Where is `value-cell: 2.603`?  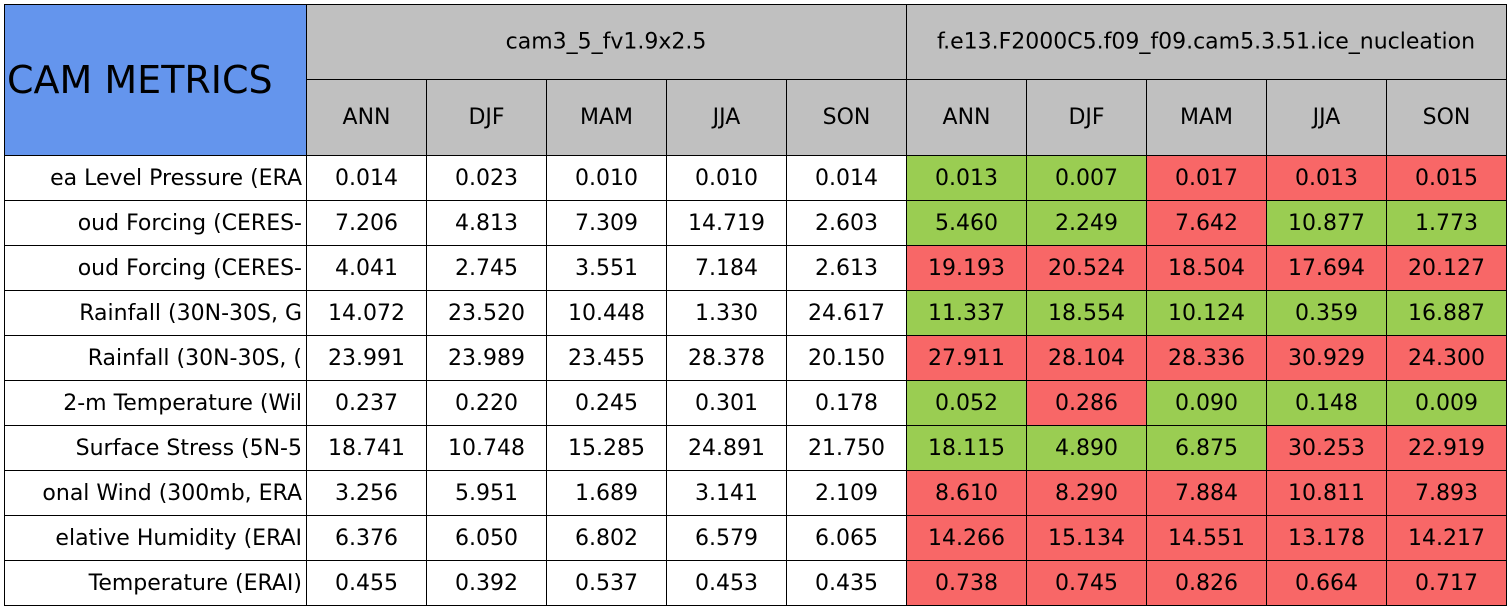 value-cell: 2.603 is located at coordinates (846, 223).